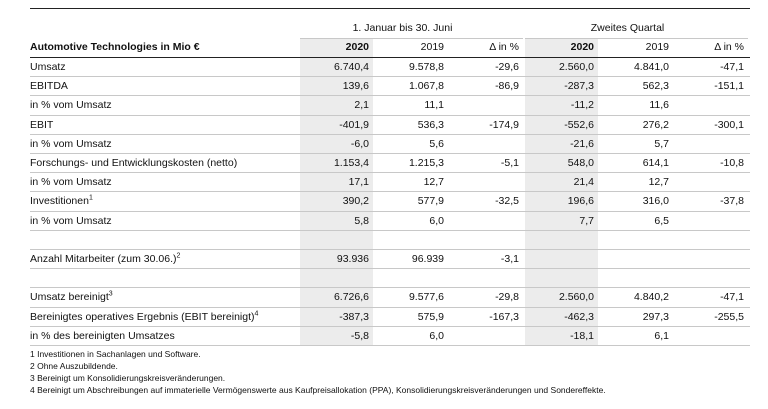  What do you see at coordinates (351, 163) in the screenshot?
I see `cell: 1.153,4` at bounding box center [351, 163].